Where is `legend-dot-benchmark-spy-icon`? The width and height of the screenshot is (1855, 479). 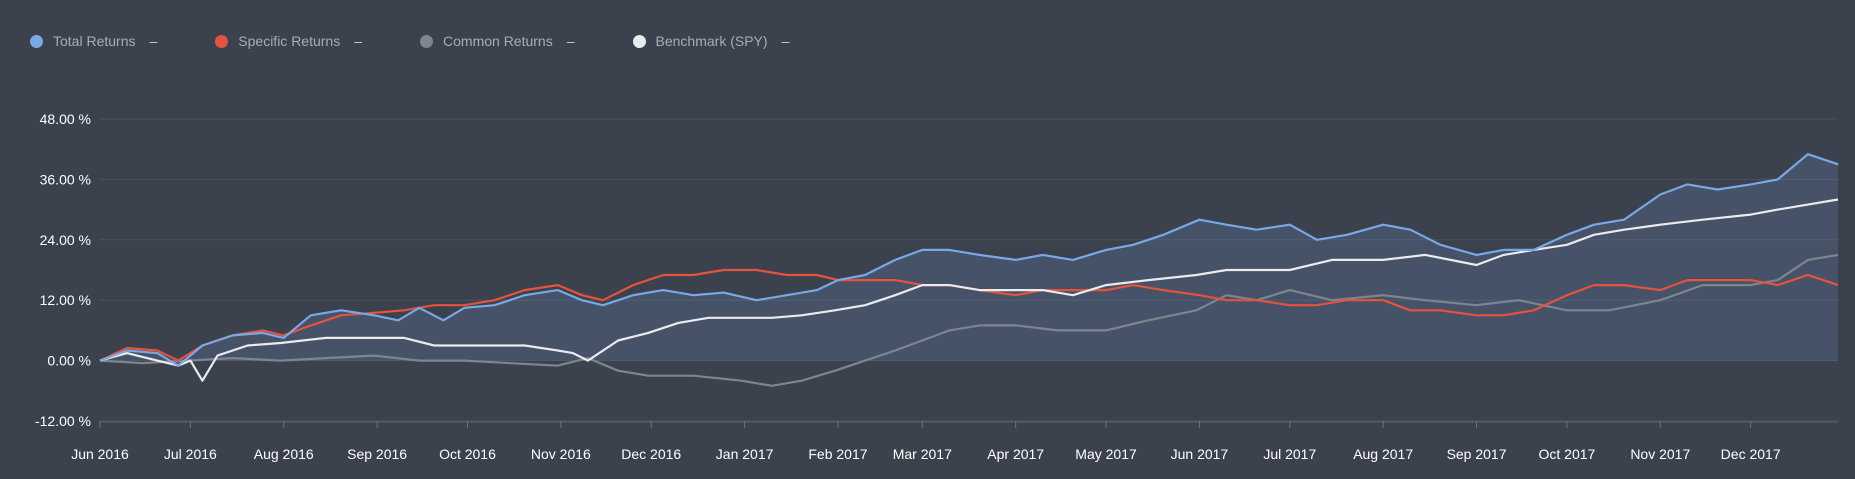 legend-dot-benchmark-spy-icon is located at coordinates (639, 41).